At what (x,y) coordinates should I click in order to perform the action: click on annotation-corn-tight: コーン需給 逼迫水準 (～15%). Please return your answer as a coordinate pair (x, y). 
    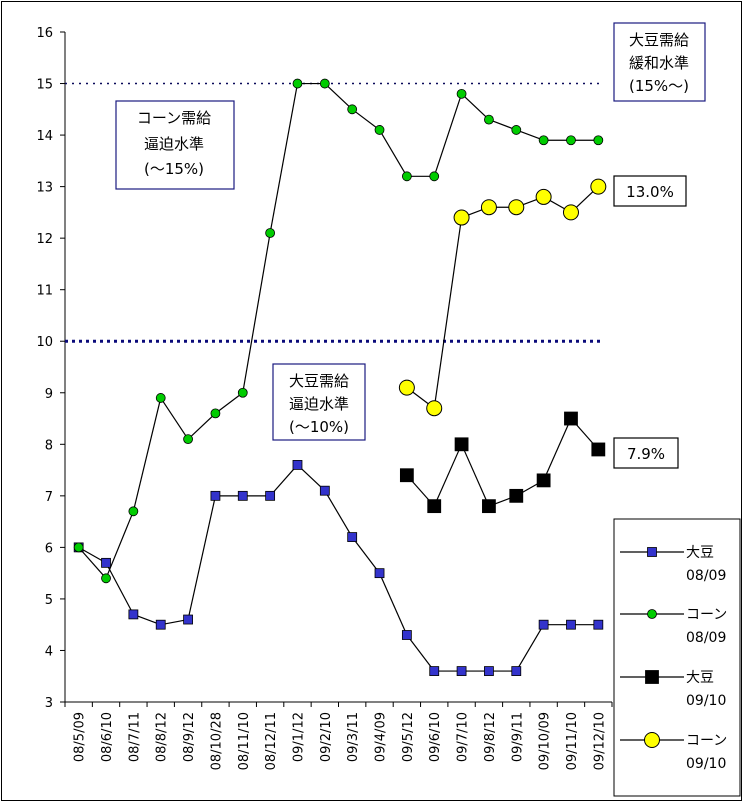
    Looking at the image, I should click on (175, 145).